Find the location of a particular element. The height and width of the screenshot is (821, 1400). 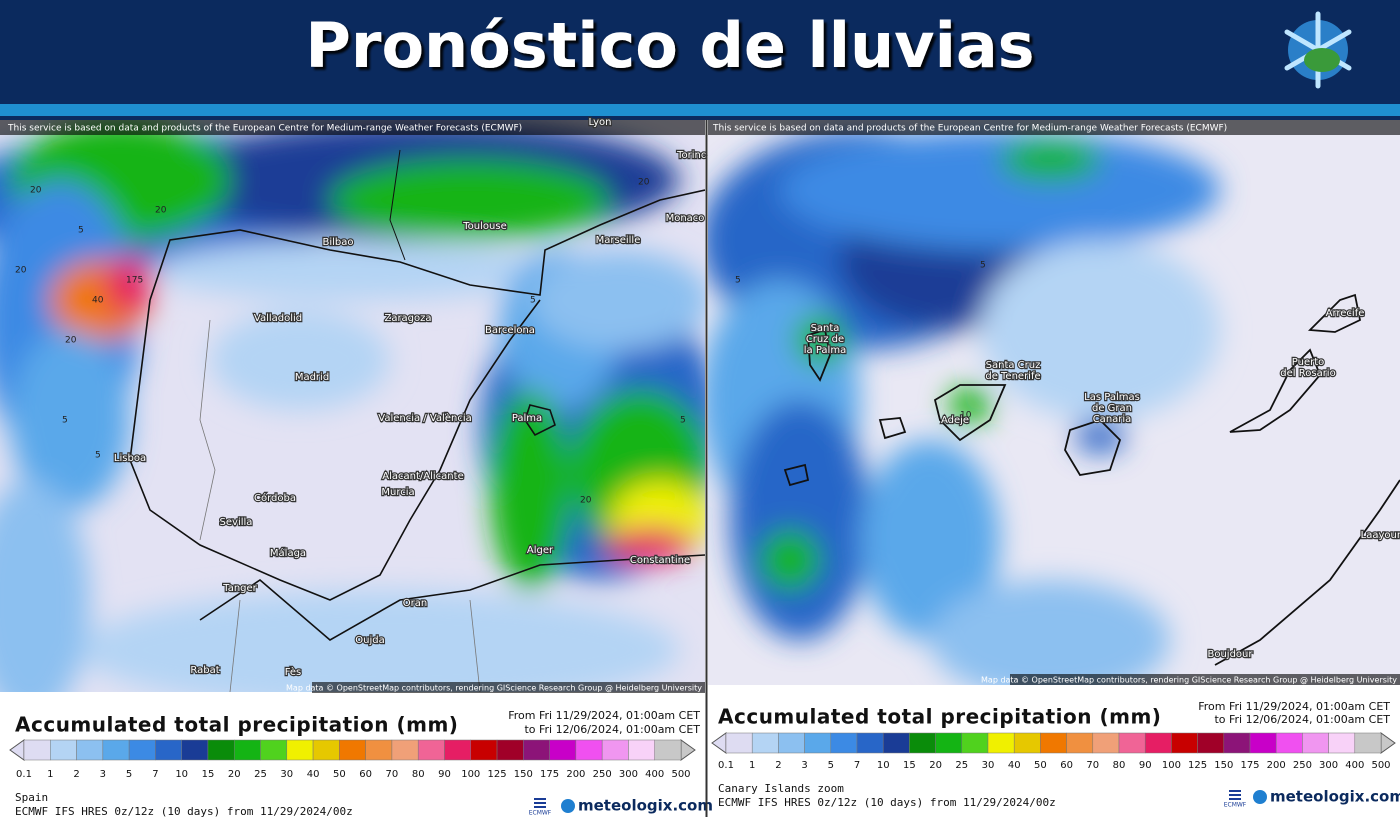

colorbar-tick-label: 1 is located at coordinates (50, 774).